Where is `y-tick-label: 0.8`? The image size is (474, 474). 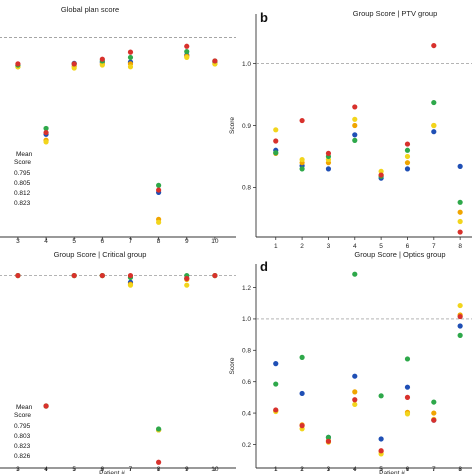
y-tick-label: 0.8 is located at coordinates (246, 188).